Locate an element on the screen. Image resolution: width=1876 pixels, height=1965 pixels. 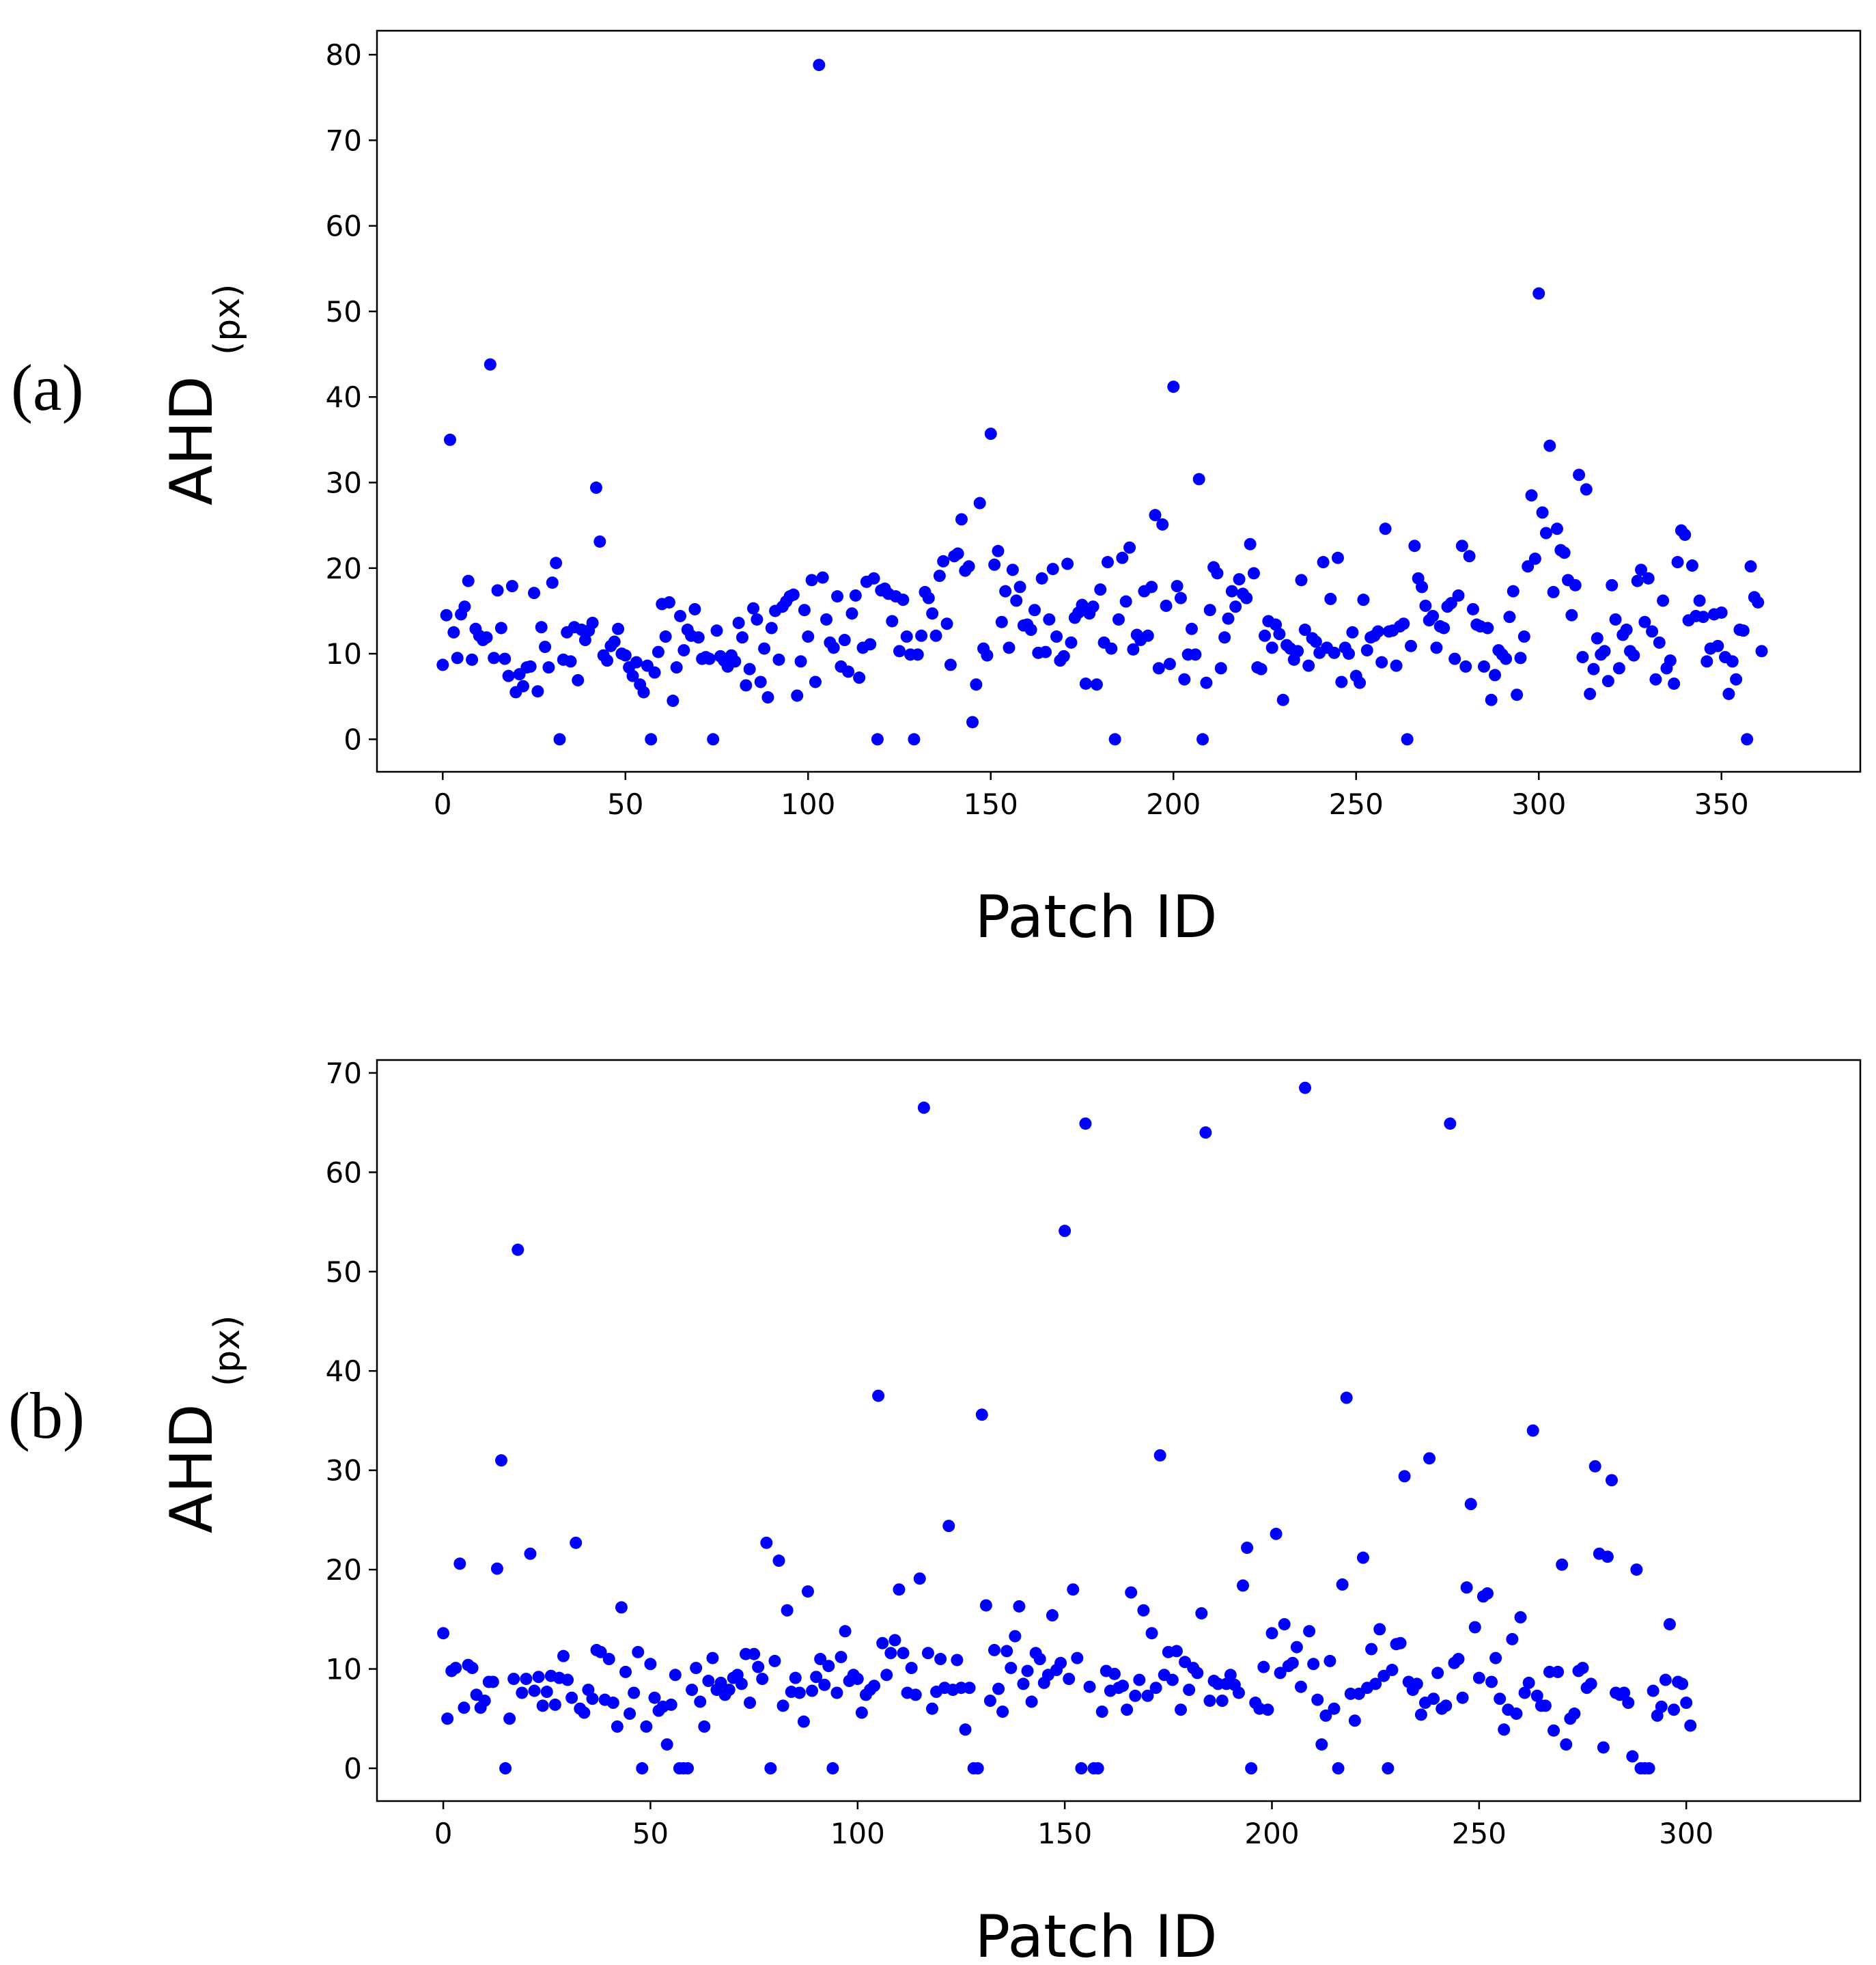
panel-a-y-tick-label: 60 is located at coordinates (344, 226).